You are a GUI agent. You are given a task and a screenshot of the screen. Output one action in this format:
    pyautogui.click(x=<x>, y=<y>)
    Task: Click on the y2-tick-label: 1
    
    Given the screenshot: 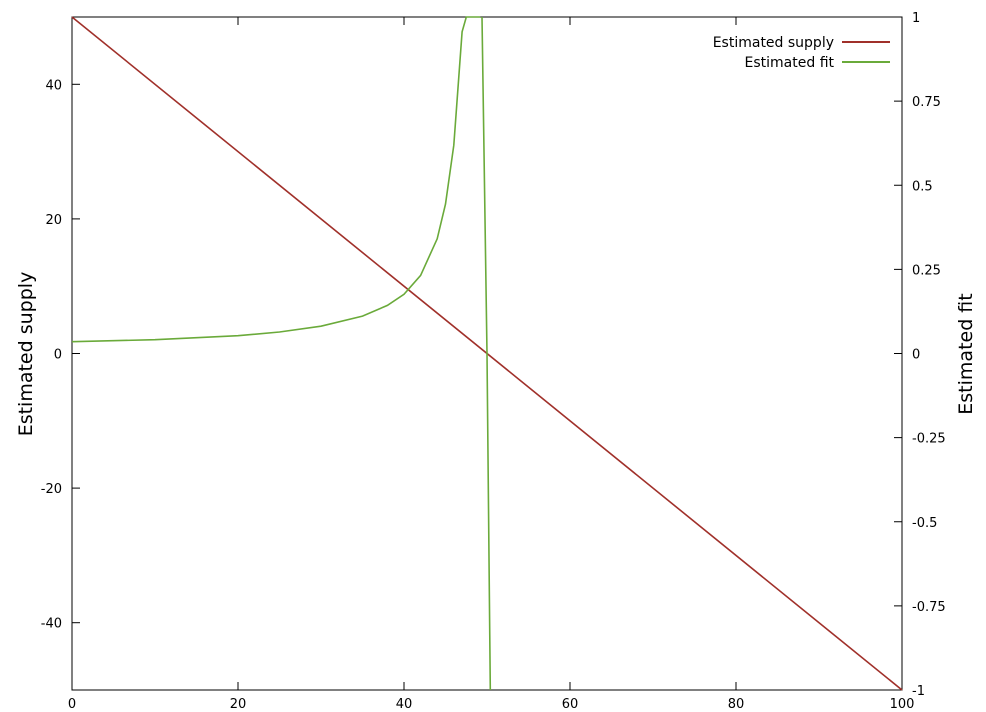 What is the action you would take?
    pyautogui.click(x=916, y=18)
    